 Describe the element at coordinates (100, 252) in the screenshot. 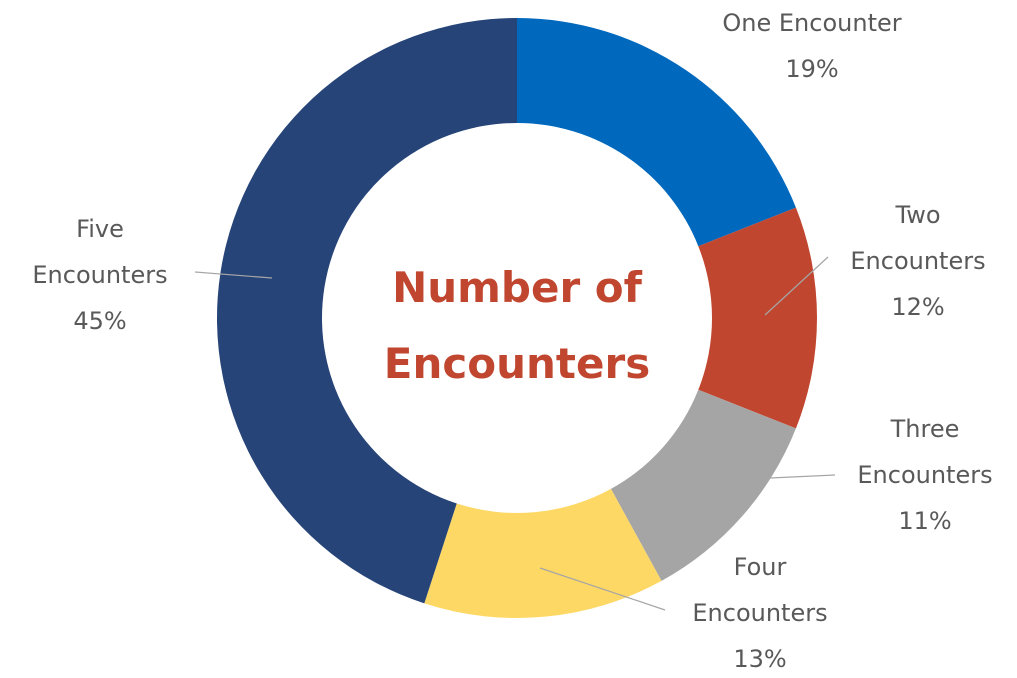

I see `category-label: Five Encounters` at that location.